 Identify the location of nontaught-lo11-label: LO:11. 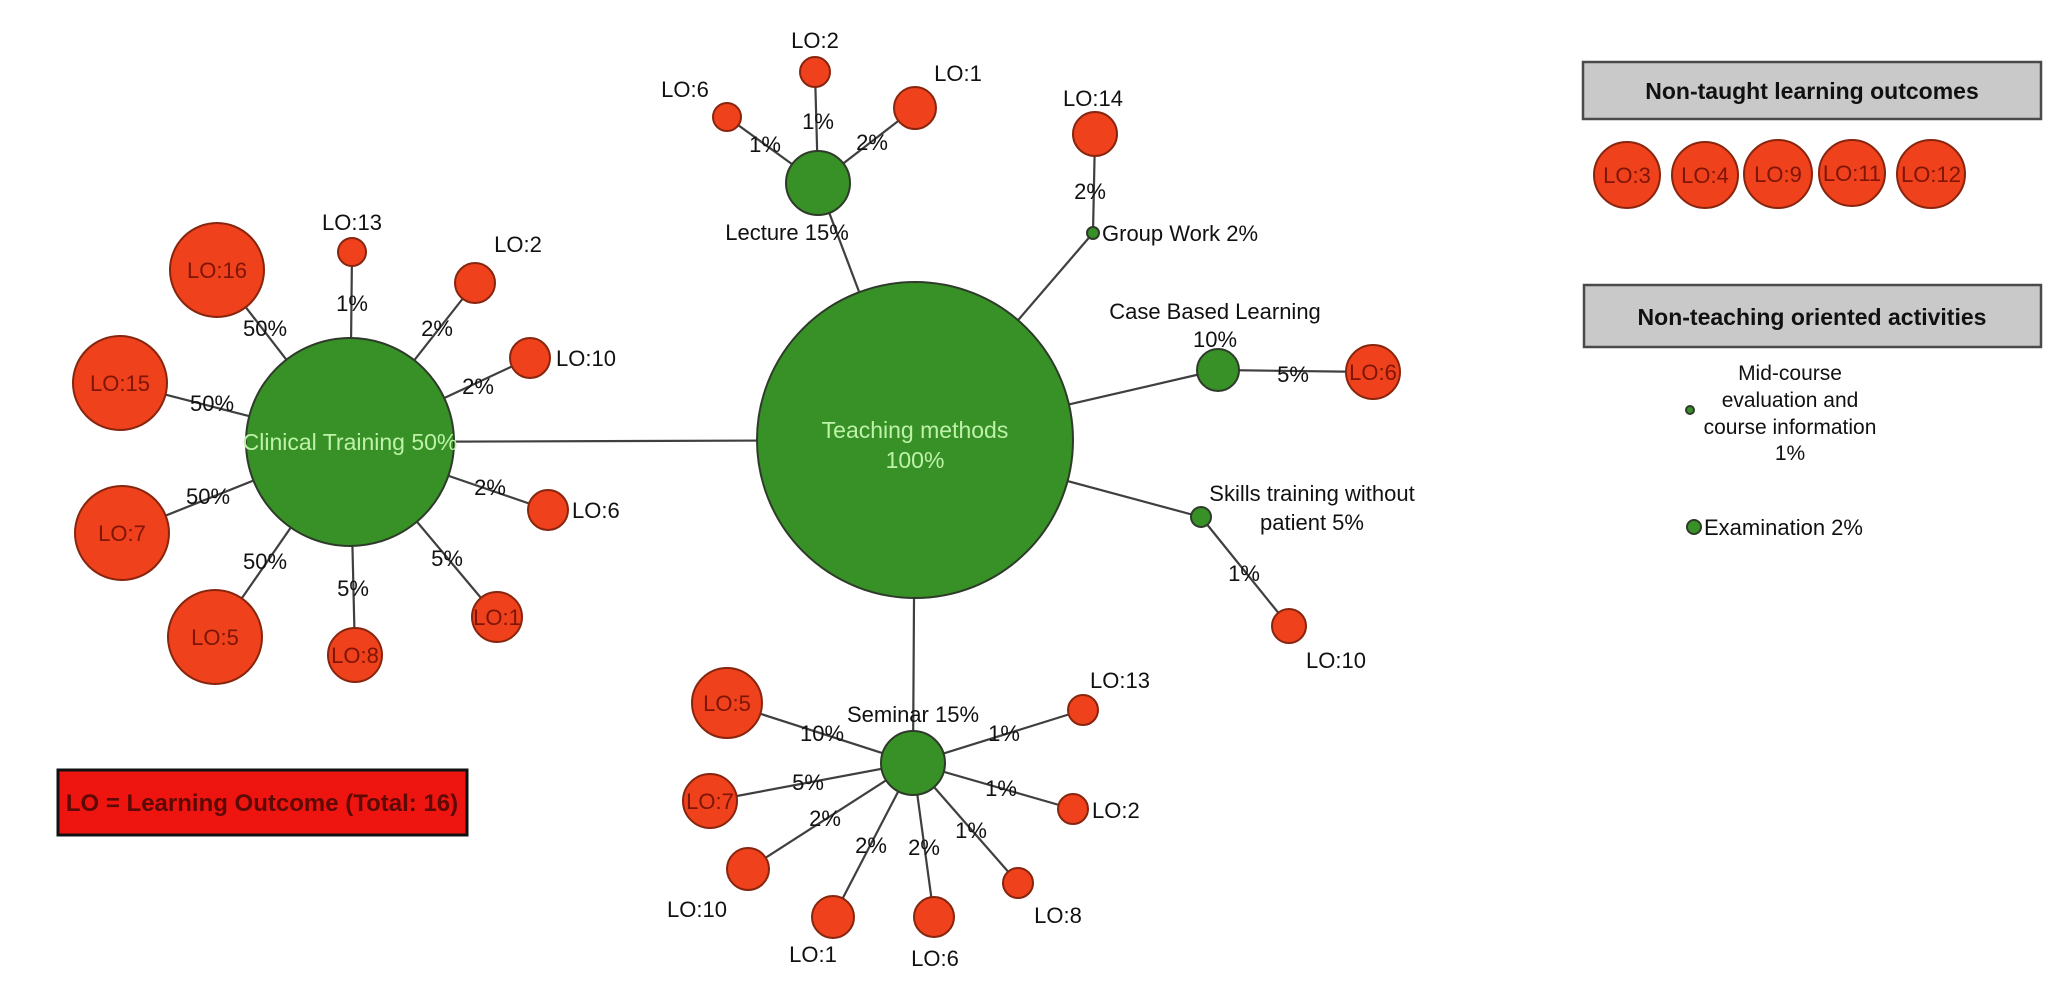
(1852, 173).